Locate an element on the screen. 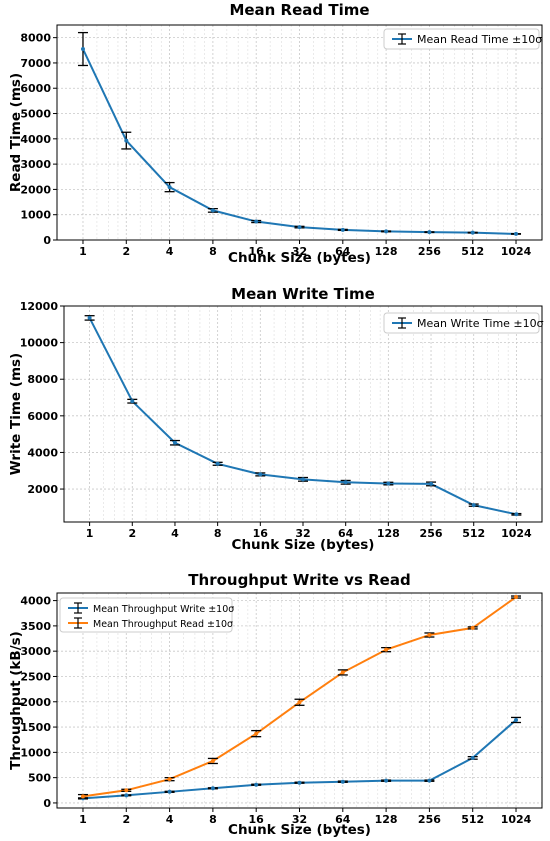 Image resolution: width=550 pixels, height=841 pixels. y-tick-label: 10000 is located at coordinates (39, 343).